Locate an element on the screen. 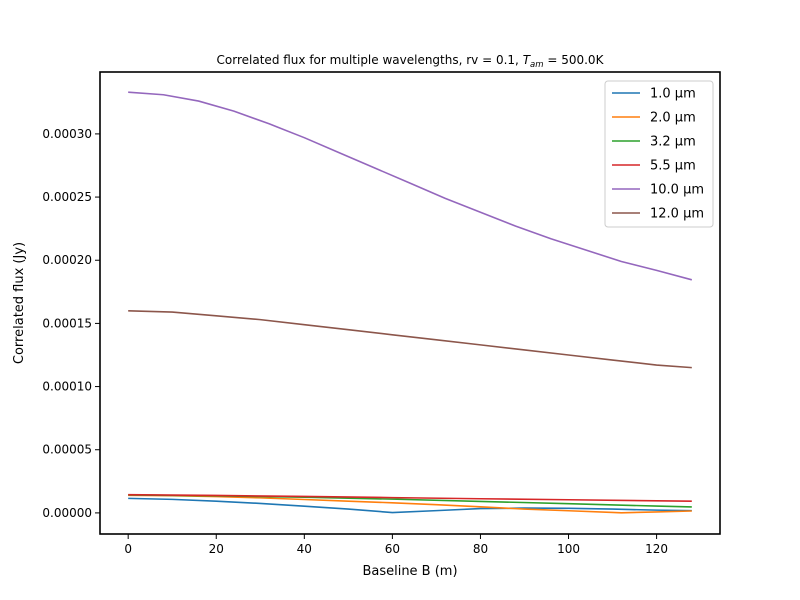 The image size is (800, 600). y-tick-label: 0.00020 is located at coordinates (67, 260).